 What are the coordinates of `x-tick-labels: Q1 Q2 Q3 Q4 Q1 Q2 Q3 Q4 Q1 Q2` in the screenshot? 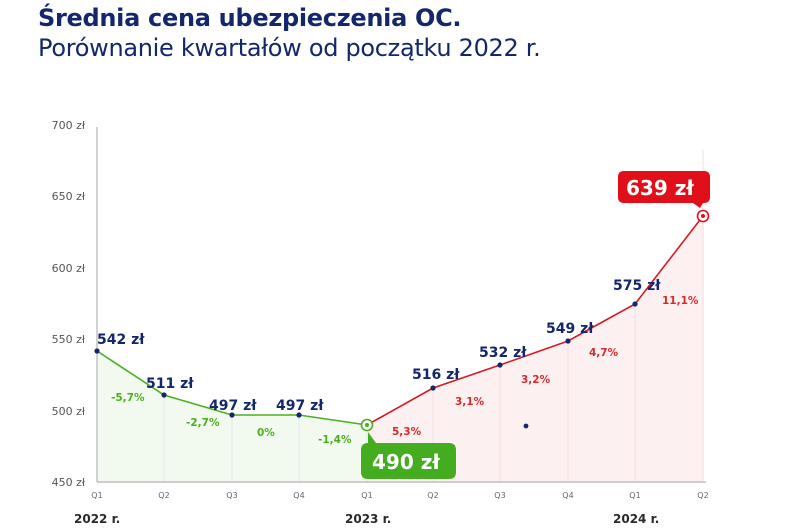 It's located at (399, 495).